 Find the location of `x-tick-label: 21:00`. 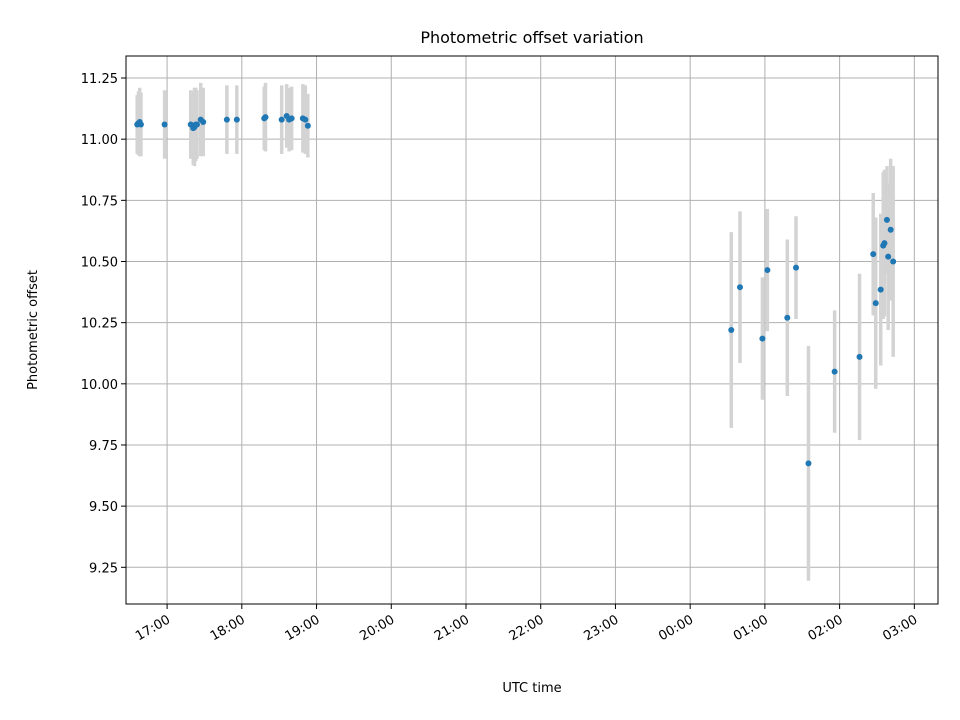

x-tick-label: 21:00 is located at coordinates (452, 628).